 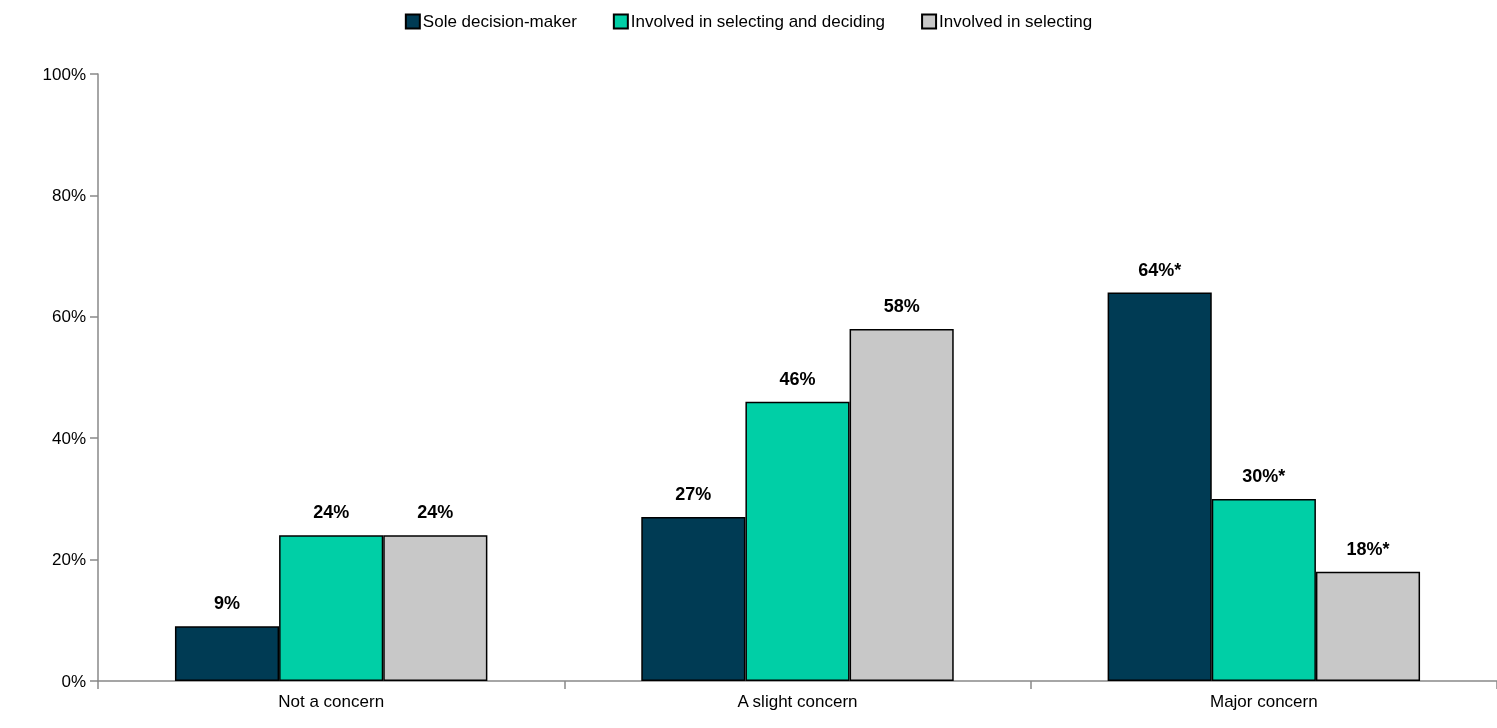 What do you see at coordinates (758, 21) in the screenshot?
I see `legend-label: Involved in selecting and deciding` at bounding box center [758, 21].